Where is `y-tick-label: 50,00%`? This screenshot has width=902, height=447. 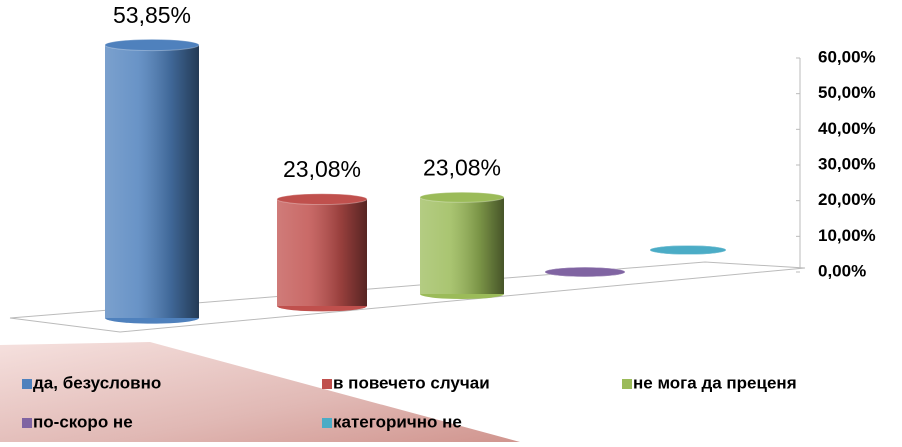
y-tick-label: 50,00% is located at coordinates (847, 92).